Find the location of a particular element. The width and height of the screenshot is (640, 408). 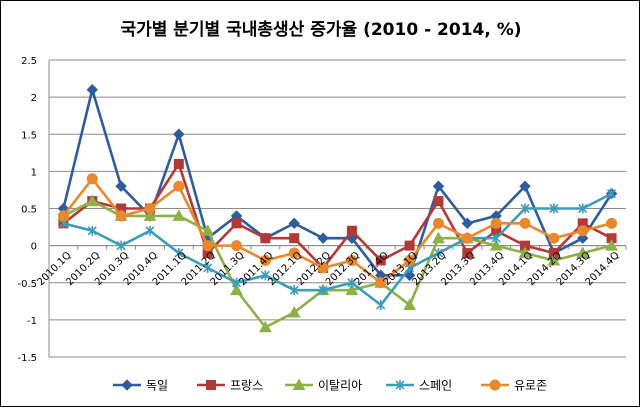

y-tick-label: 1.5 is located at coordinates (29, 135).